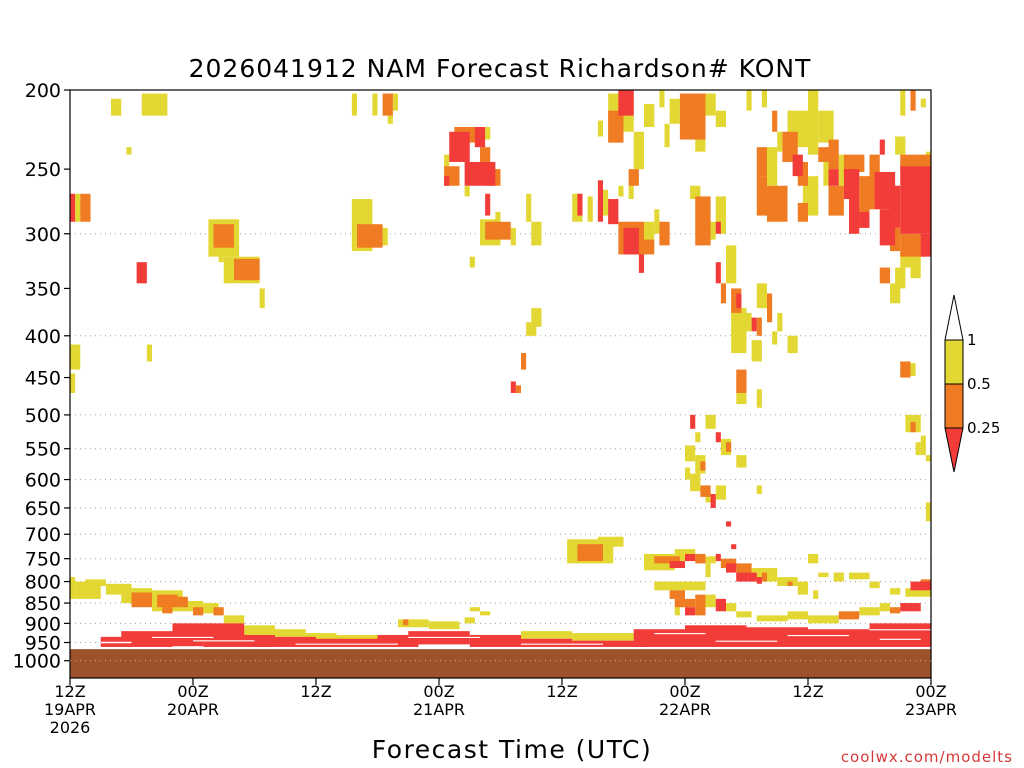  Describe the element at coordinates (500, 663) in the screenshot. I see `ground-fill` at that location.